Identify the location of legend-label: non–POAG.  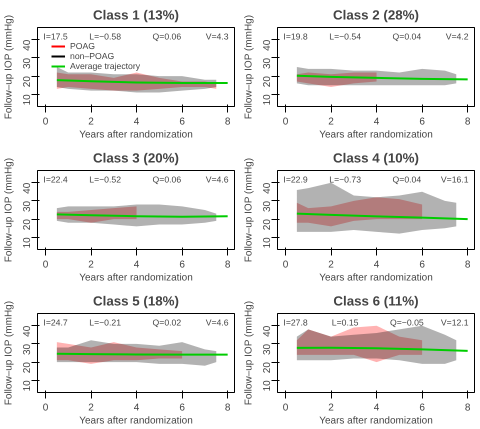
(92, 56).